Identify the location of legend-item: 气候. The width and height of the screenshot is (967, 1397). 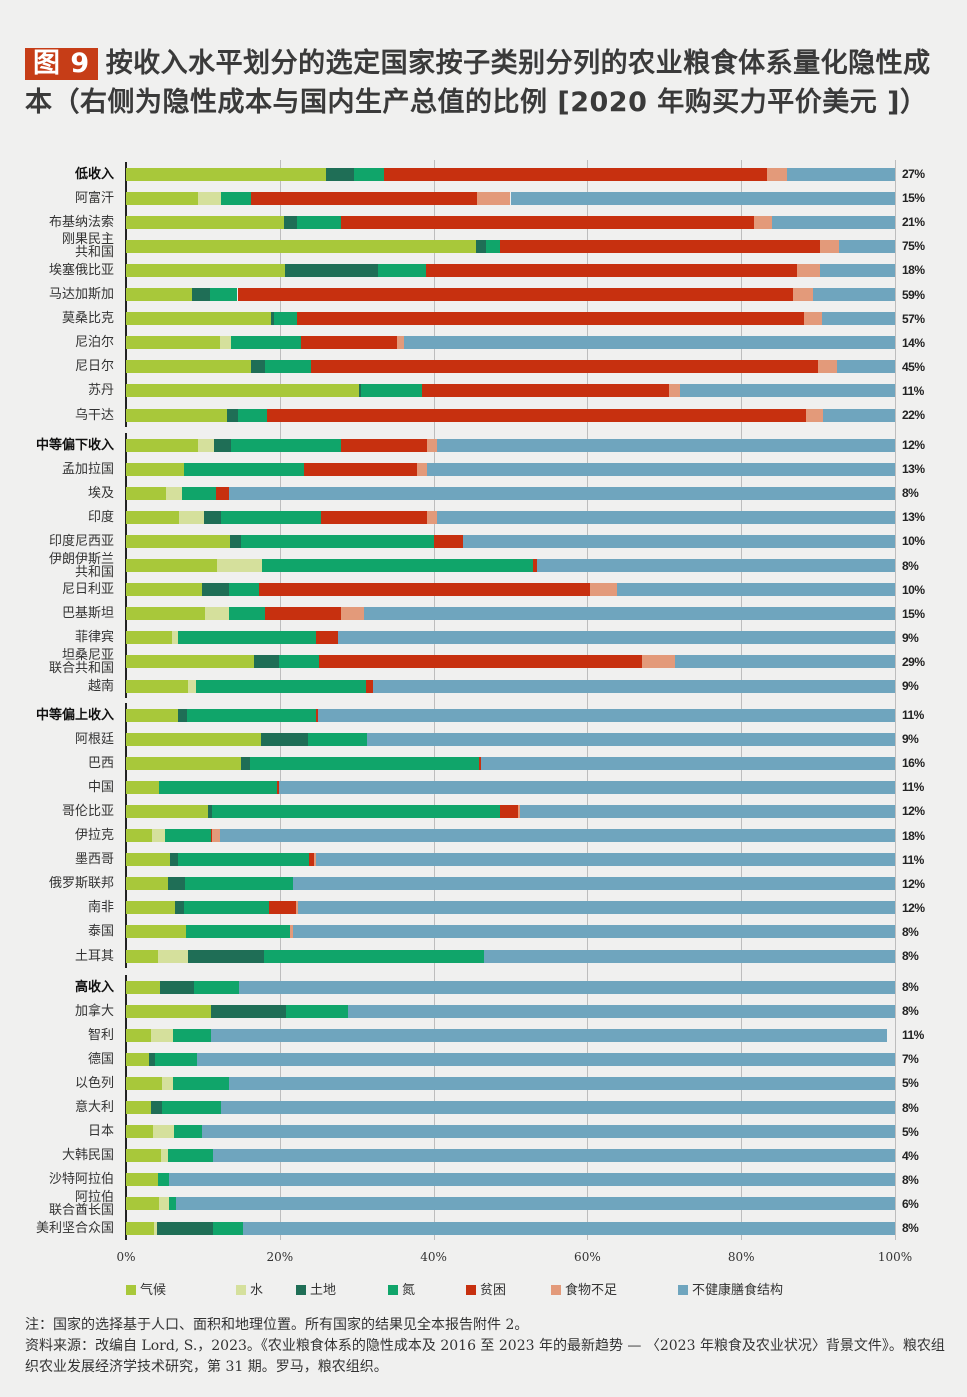
(146, 1288).